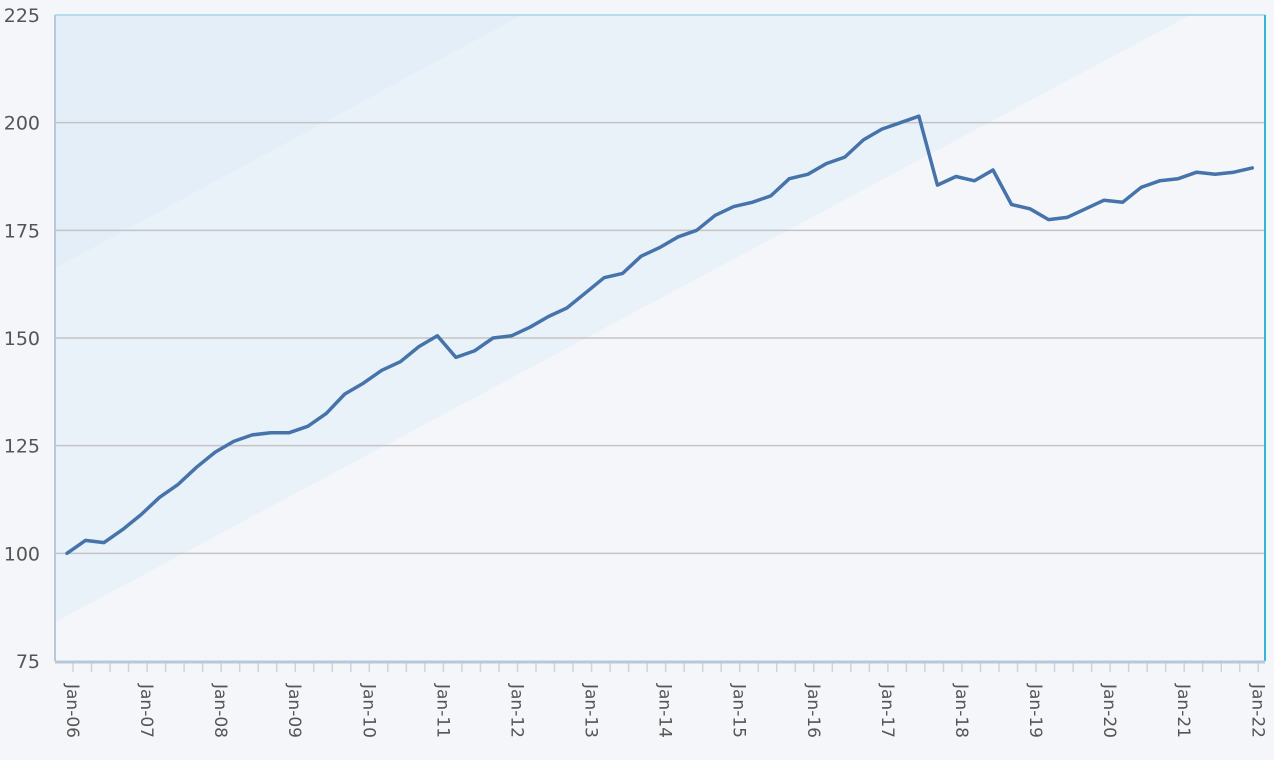 The width and height of the screenshot is (1274, 760). What do you see at coordinates (1035, 710) in the screenshot?
I see `x-tick-label: Jan-19` at bounding box center [1035, 710].